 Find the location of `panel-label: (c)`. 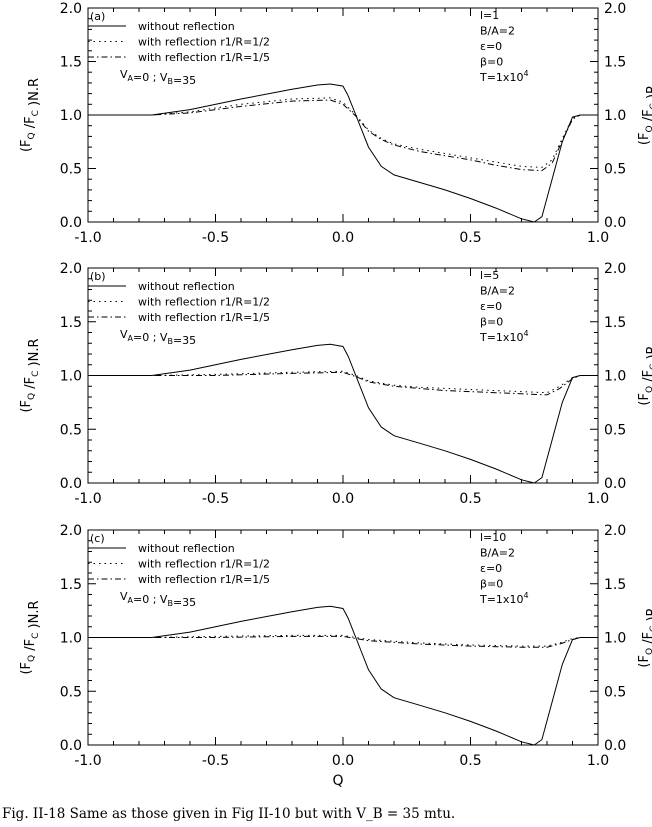

panel-label: (c) is located at coordinates (97, 538).